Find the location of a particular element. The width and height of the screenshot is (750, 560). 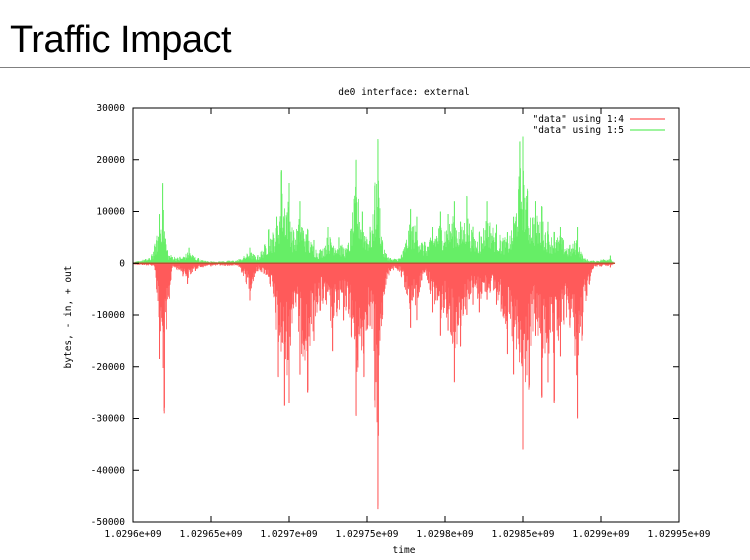

x-tick-label: 1.02985e+09 is located at coordinates (523, 534).